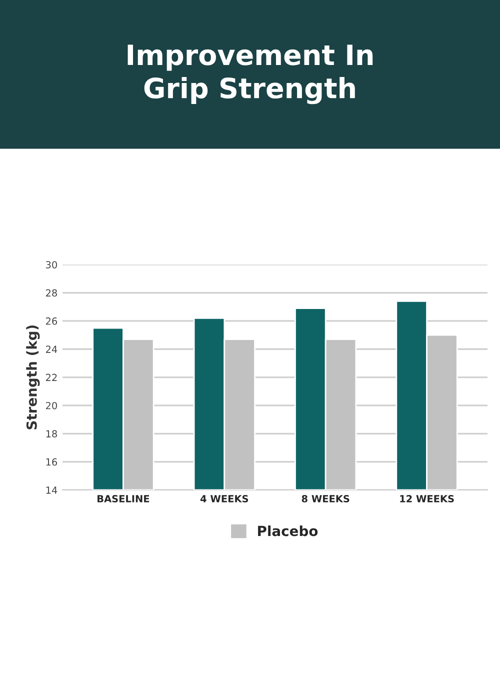 The image size is (500, 700). What do you see at coordinates (326, 498) in the screenshot?
I see `x-tick-label: 8 WEEKS` at bounding box center [326, 498].